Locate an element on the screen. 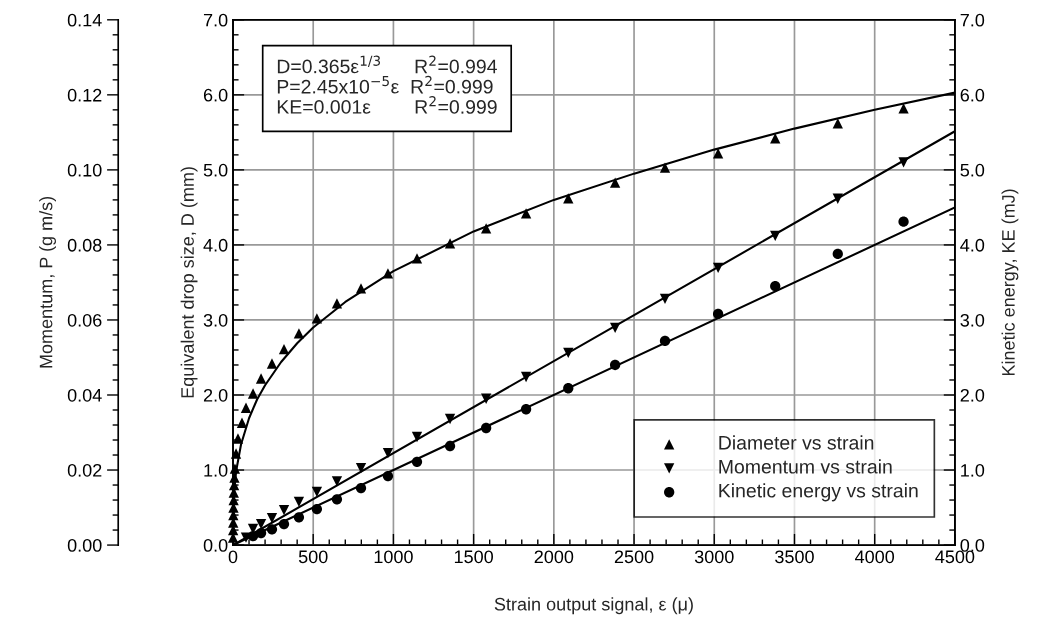  y-tick-label: 3.0 is located at coordinates (215, 320).